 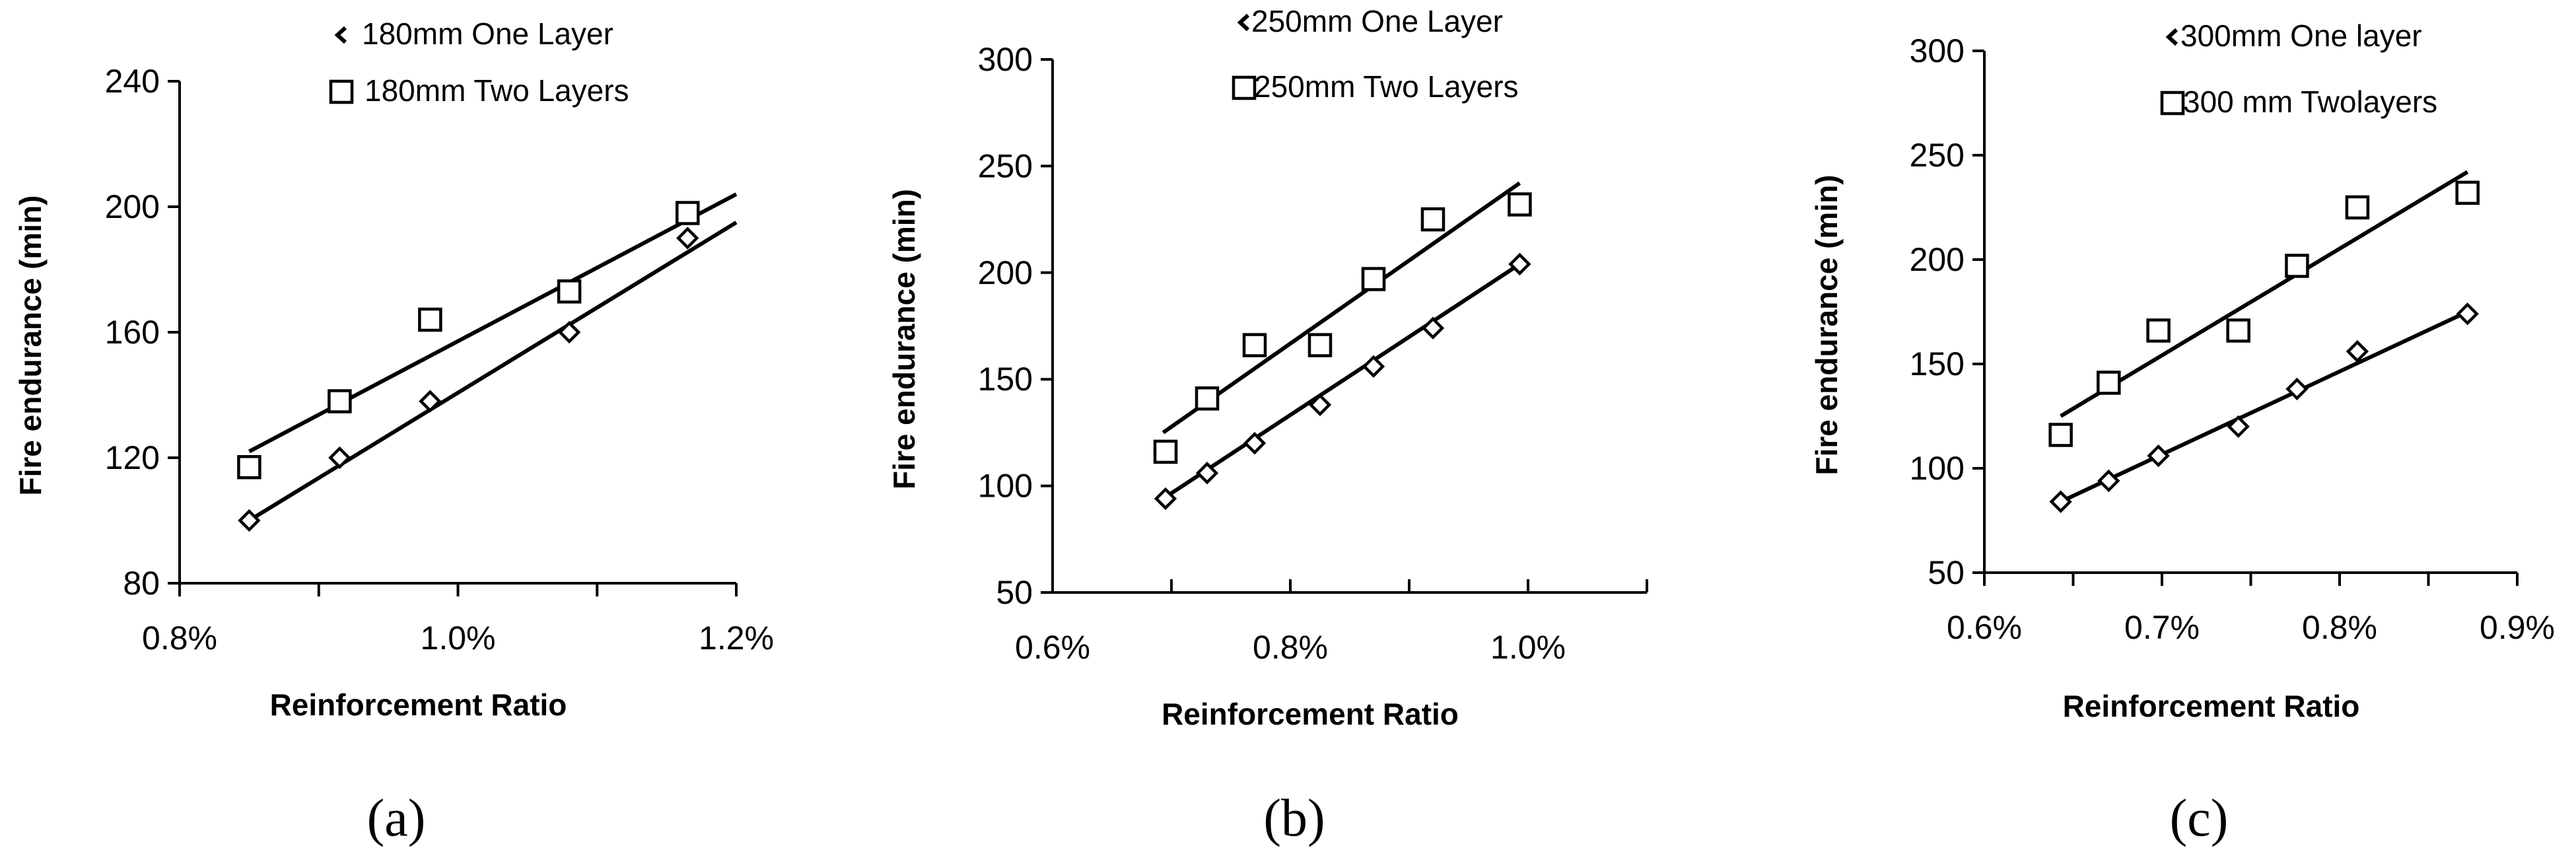 I want to click on y-tick-label: 250, so click(x=1938, y=155).